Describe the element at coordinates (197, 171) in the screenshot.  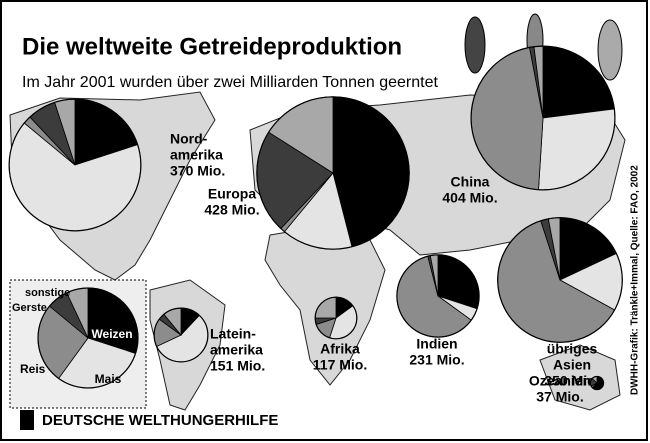
I see `region-total: 370 Mio.` at that location.